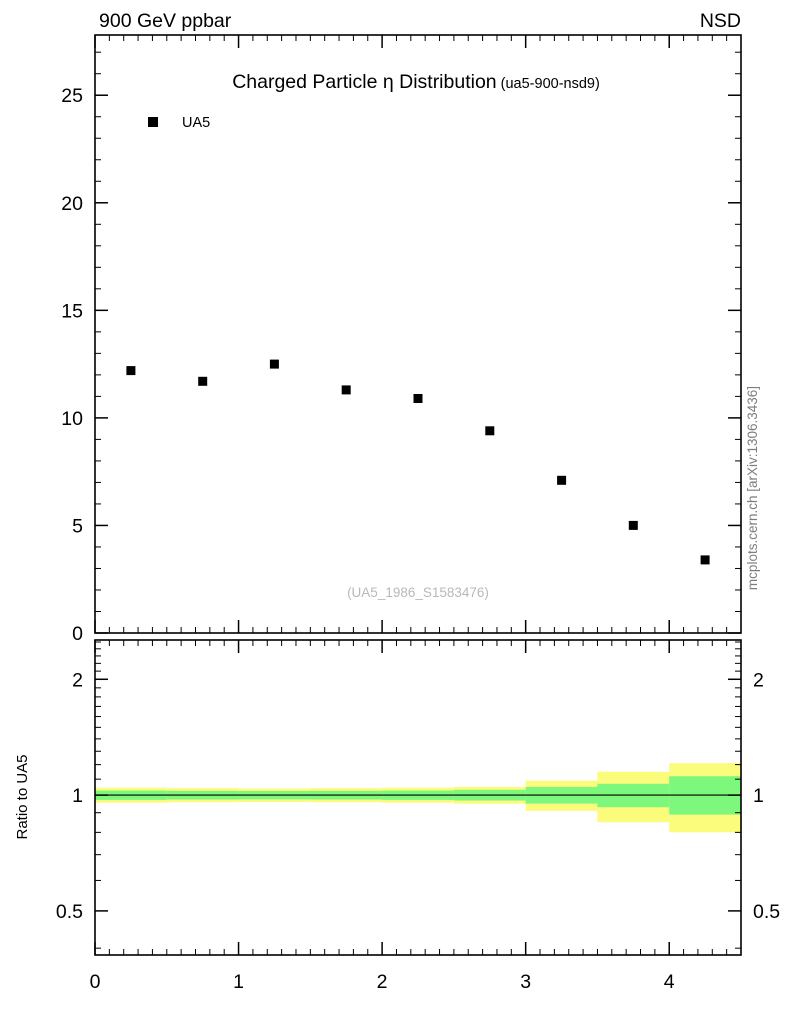  I want to click on main-y-tick-label: 5, so click(77, 526).